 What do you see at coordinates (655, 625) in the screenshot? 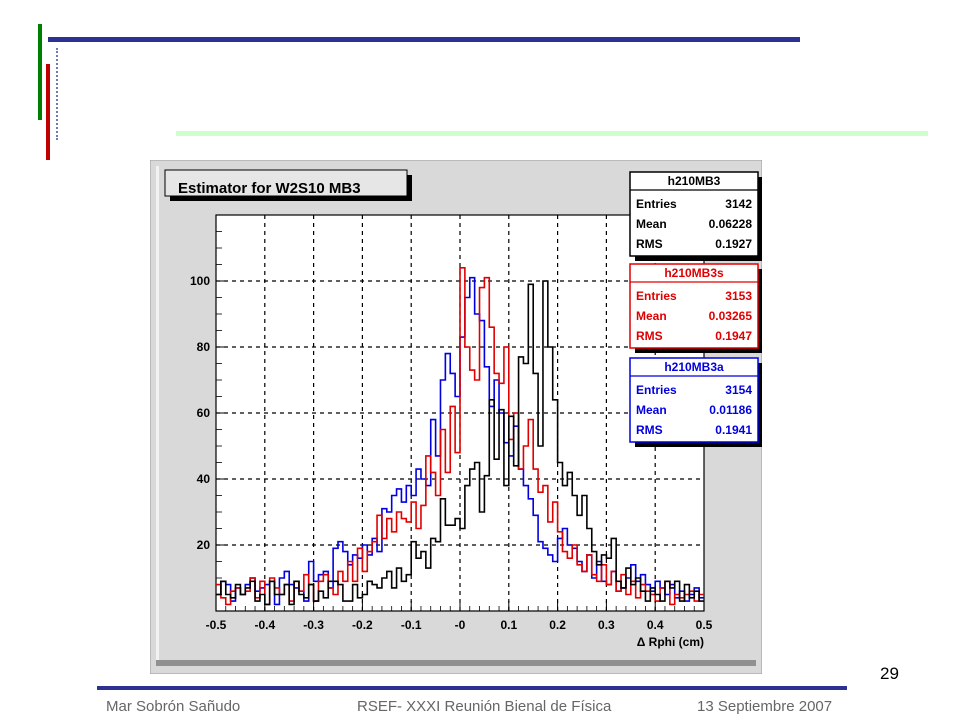
I see `x-tick-label: 0.4` at bounding box center [655, 625].